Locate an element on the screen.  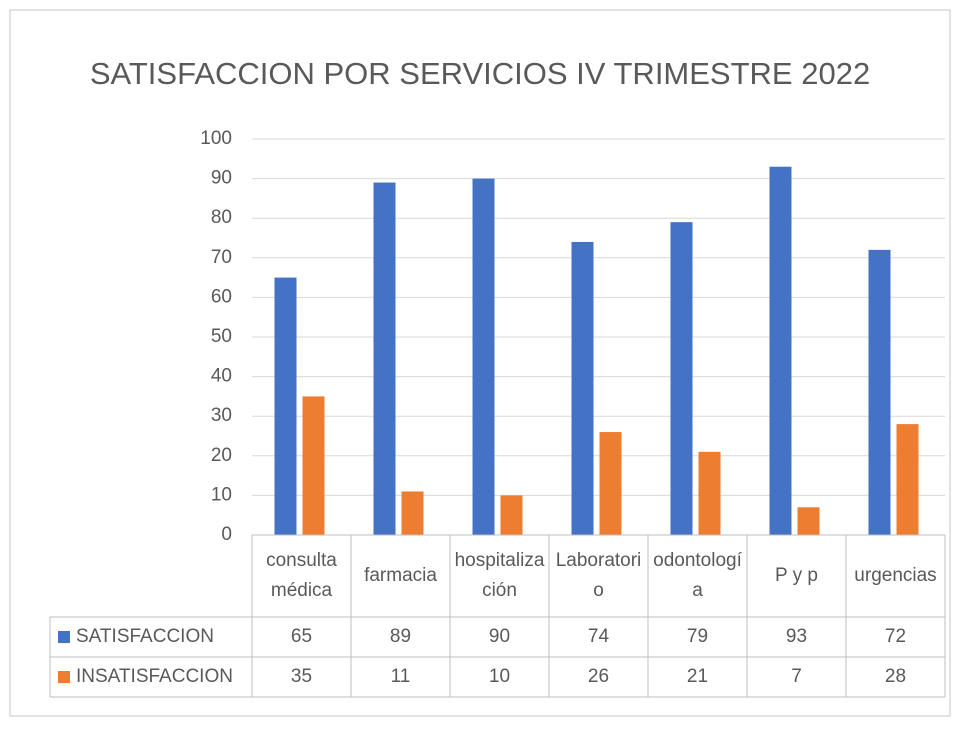
legend-label: SATISFACCION is located at coordinates (145, 636).